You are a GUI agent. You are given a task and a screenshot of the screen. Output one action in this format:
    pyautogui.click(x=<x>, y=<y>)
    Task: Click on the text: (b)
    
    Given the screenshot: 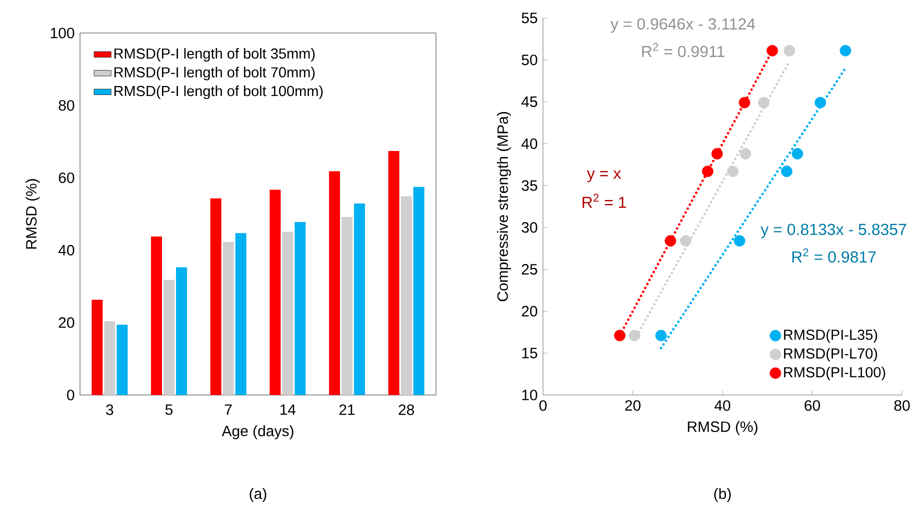 What is the action you would take?
    pyautogui.click(x=722, y=495)
    